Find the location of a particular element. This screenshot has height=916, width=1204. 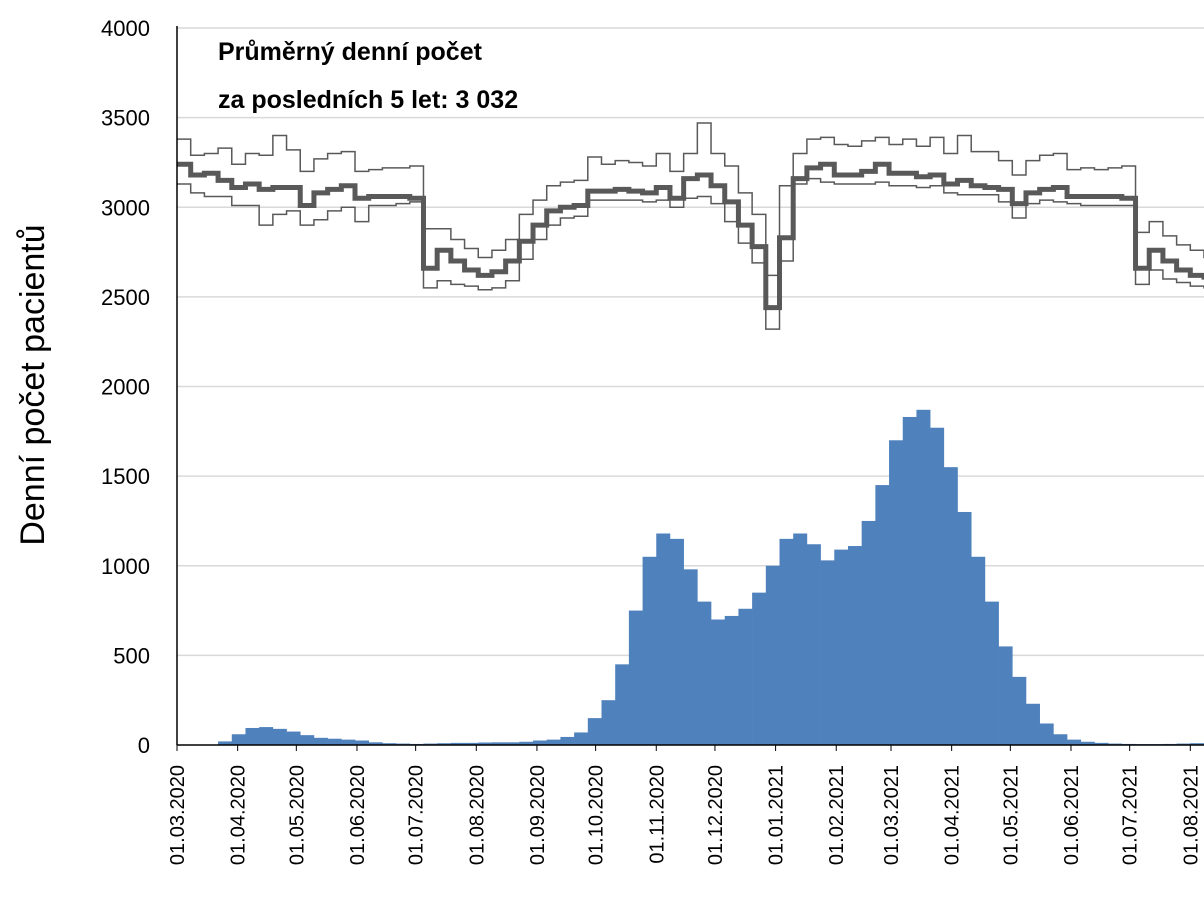

x-tick-label: 01.04.2020 is located at coordinates (239, 815).